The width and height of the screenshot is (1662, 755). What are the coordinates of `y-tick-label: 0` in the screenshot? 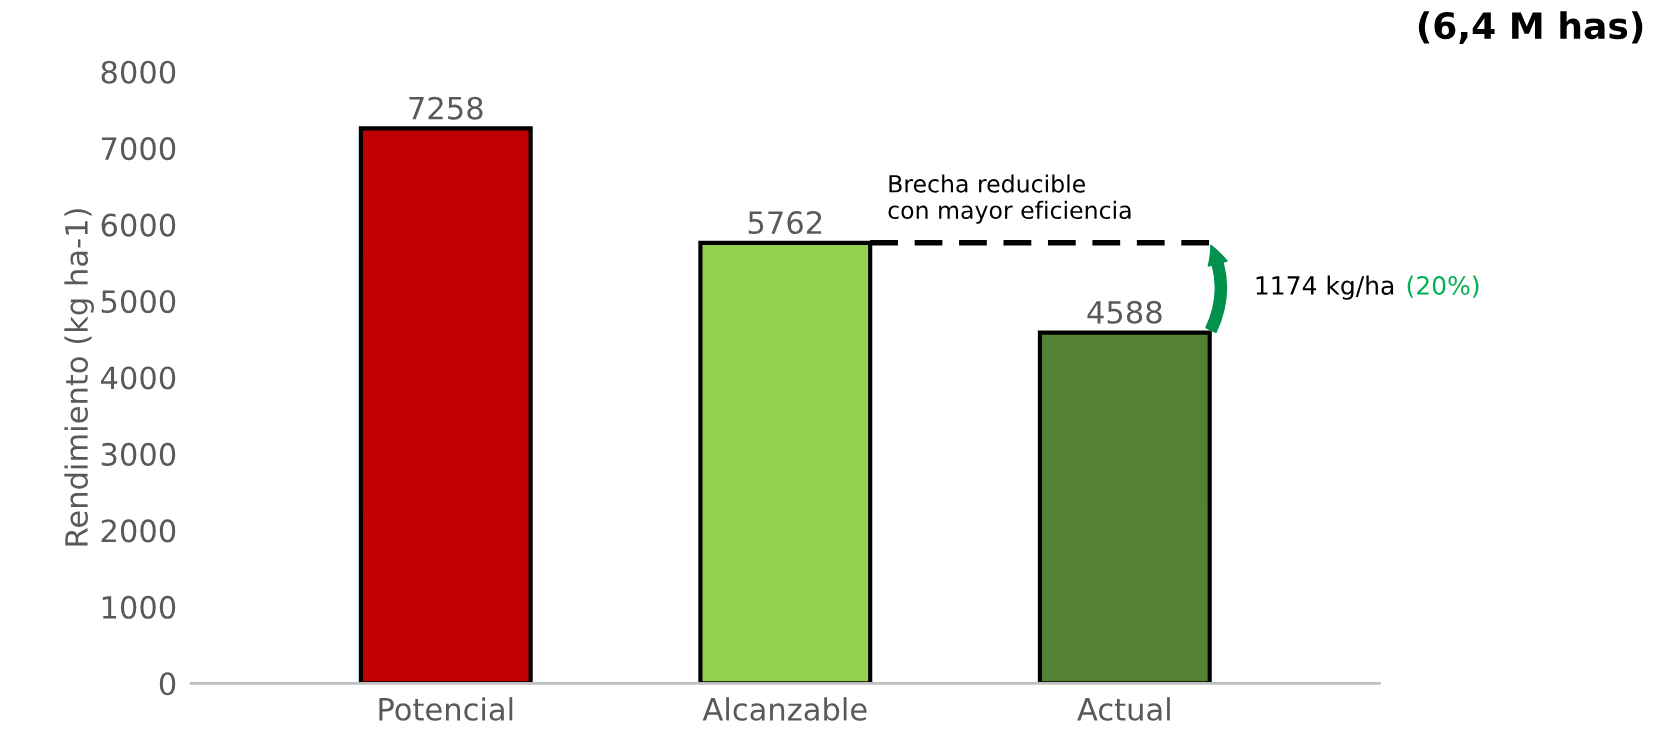 It's located at (167, 684).